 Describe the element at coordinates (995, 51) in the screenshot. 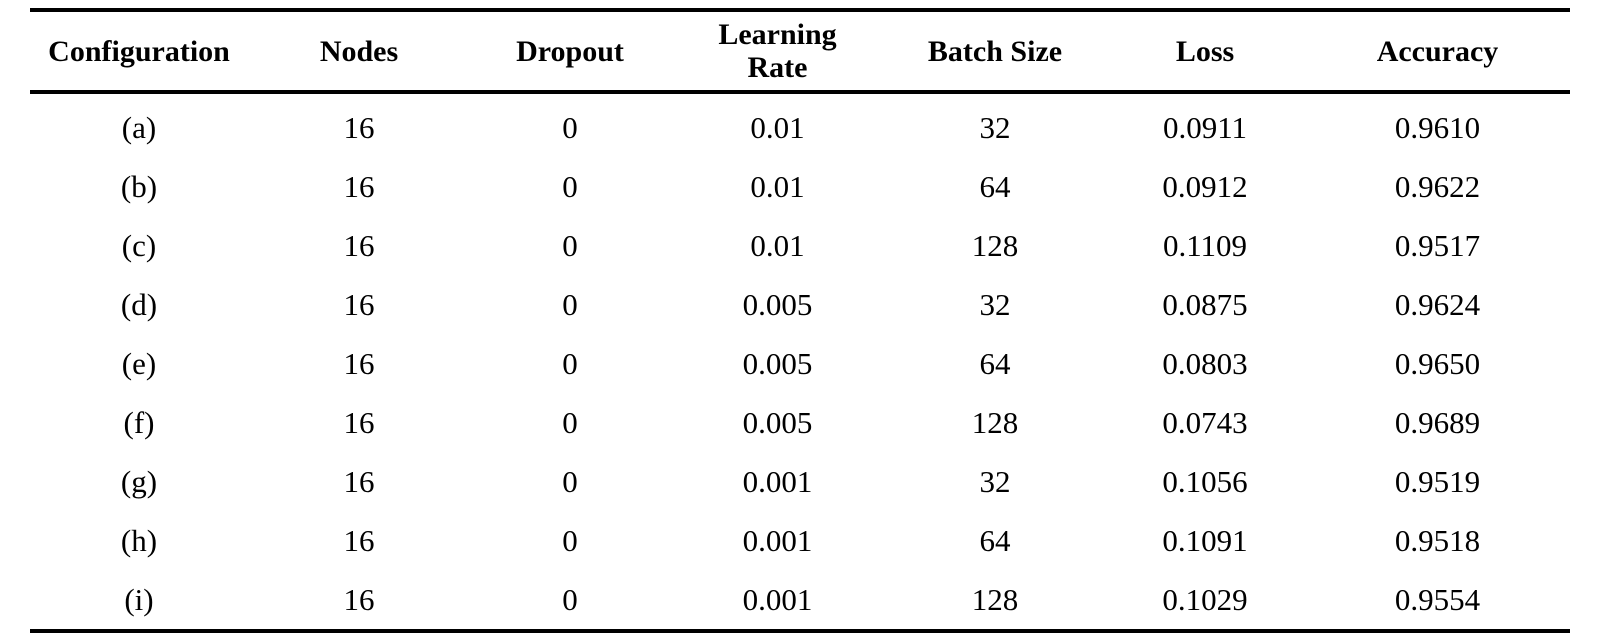

I see `header-batch-size: Batch Size` at that location.